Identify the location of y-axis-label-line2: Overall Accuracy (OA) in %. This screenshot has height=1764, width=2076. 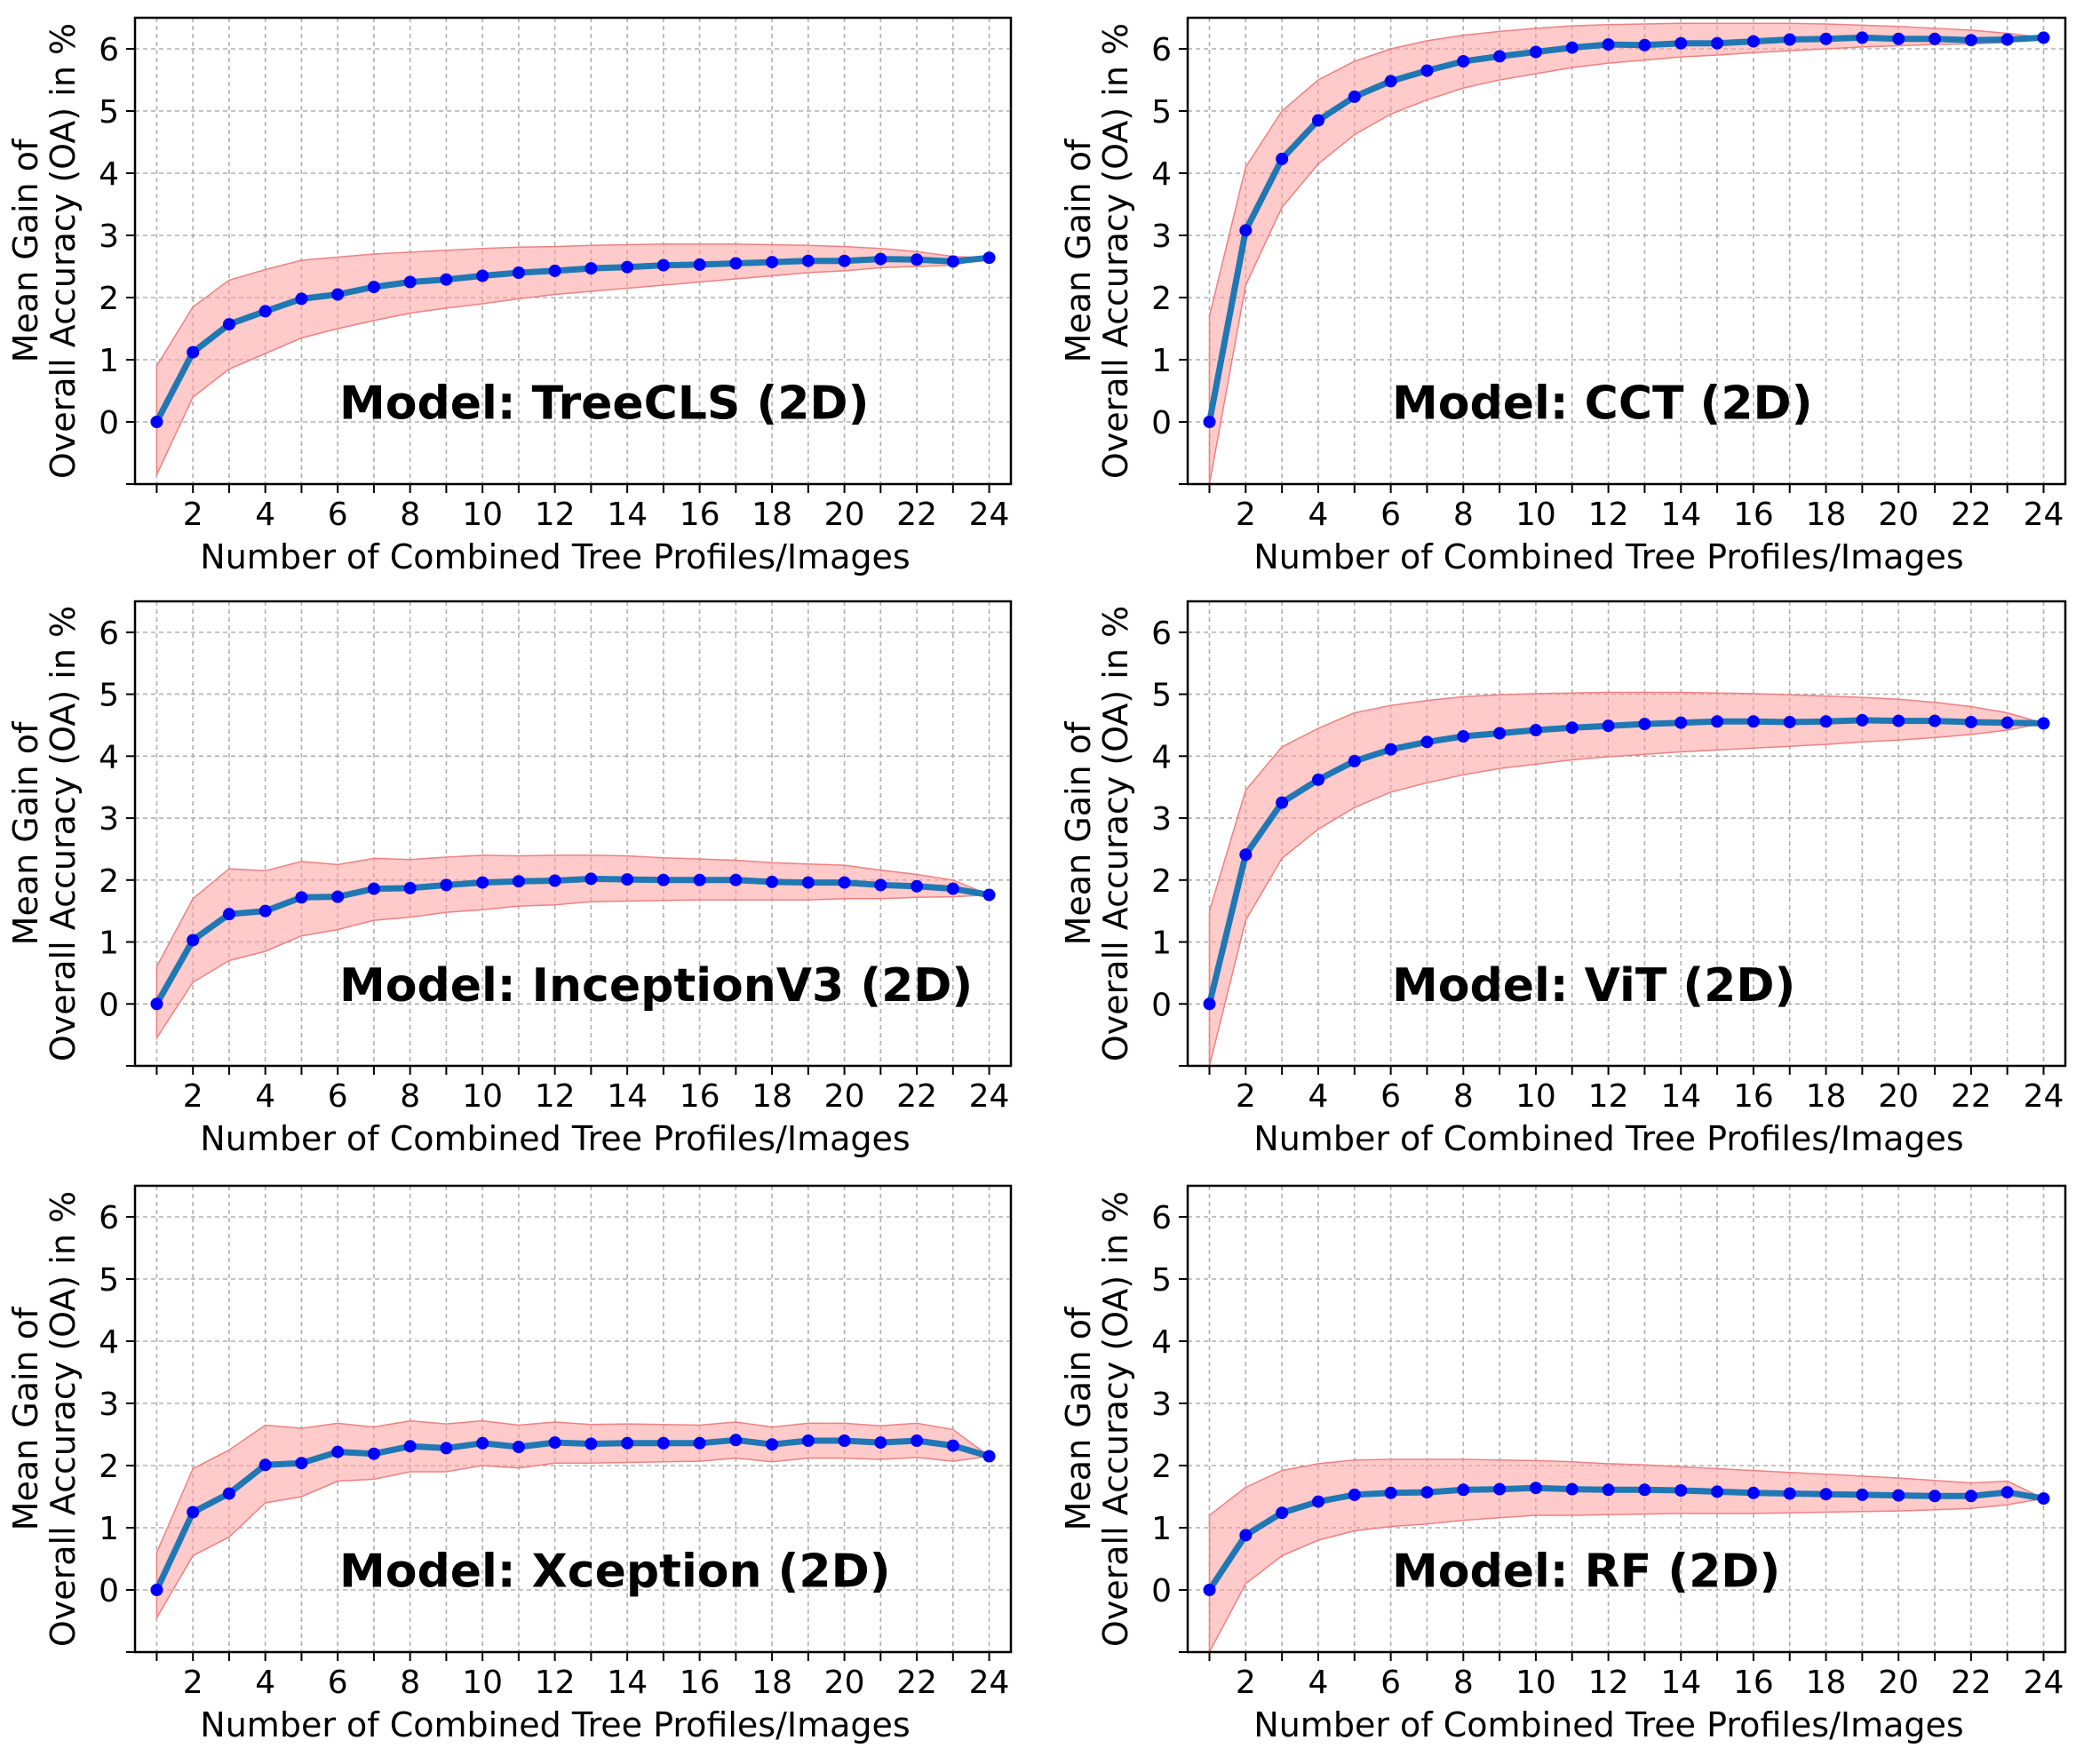
(1115, 834).